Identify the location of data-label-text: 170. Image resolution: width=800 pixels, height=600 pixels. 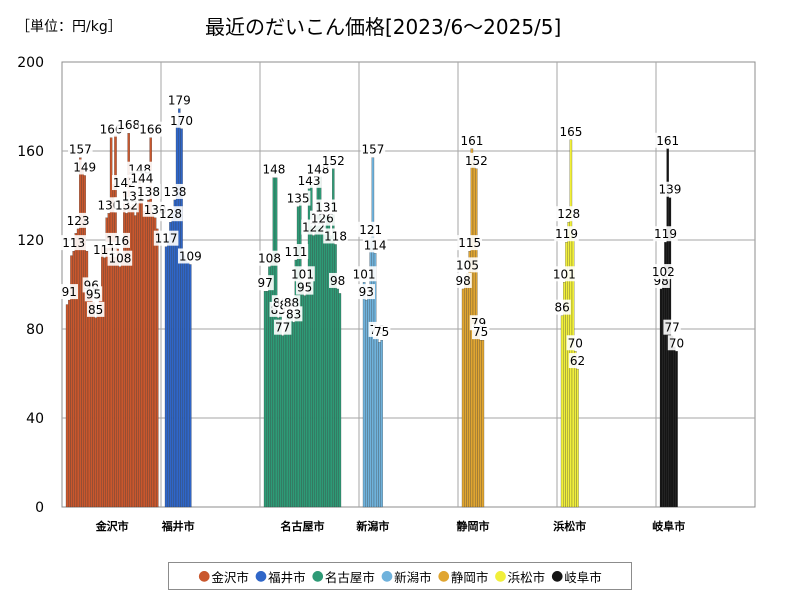
(181, 121).